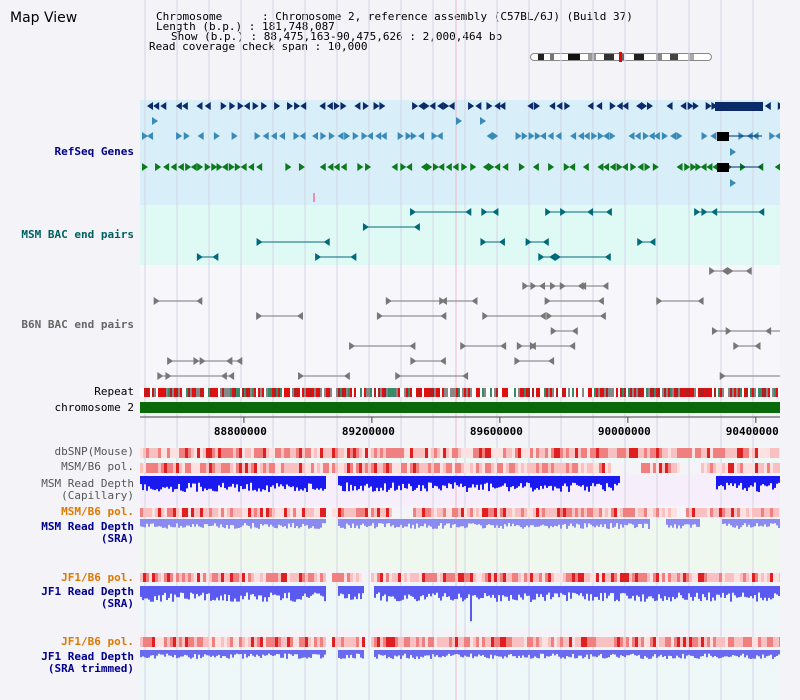 The height and width of the screenshot is (700, 800). I want to click on msm-sra-label-1: MSM Read Depth, so click(87, 526).